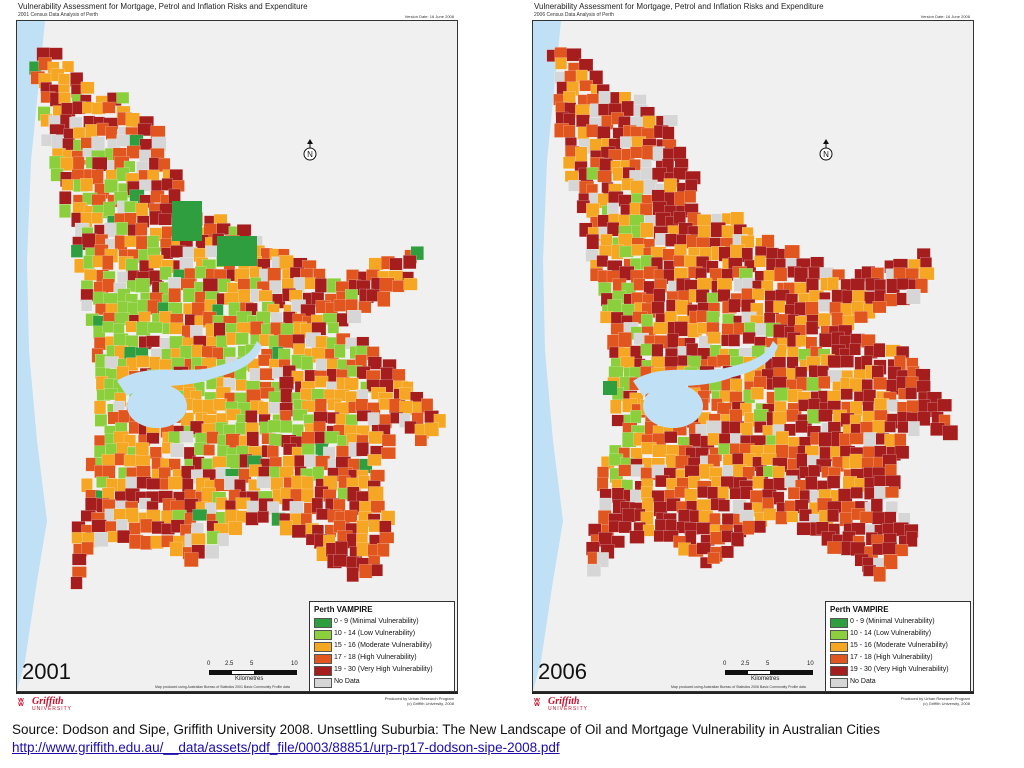 The height and width of the screenshot is (768, 1024). What do you see at coordinates (826, 154) in the screenshot?
I see `svg-text: N` at bounding box center [826, 154].